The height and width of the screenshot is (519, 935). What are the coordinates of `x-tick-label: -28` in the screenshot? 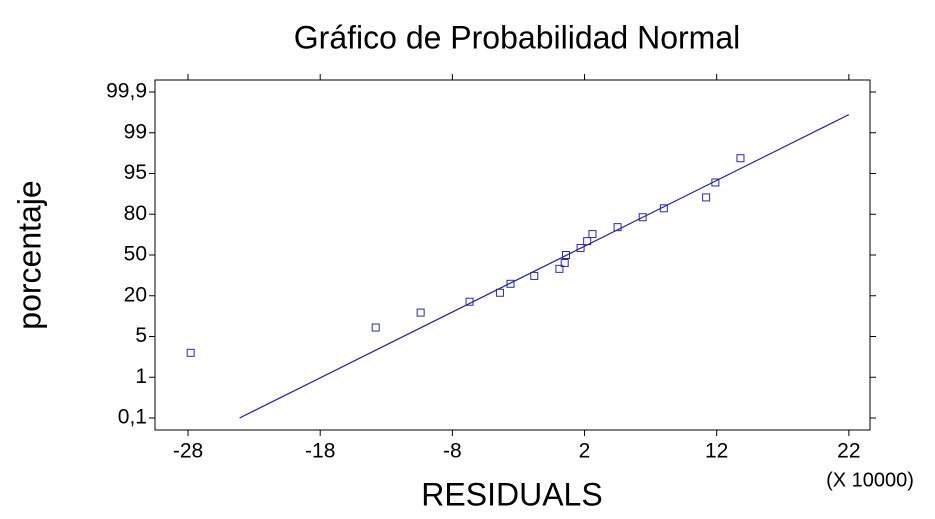 It's located at (188, 451).